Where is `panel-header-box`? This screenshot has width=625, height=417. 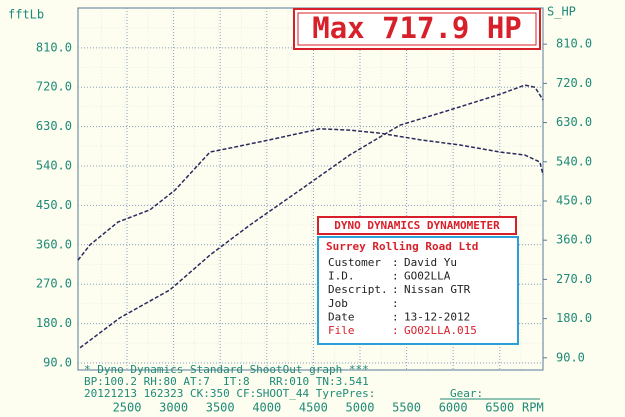 panel-header-box is located at coordinates (417, 225).